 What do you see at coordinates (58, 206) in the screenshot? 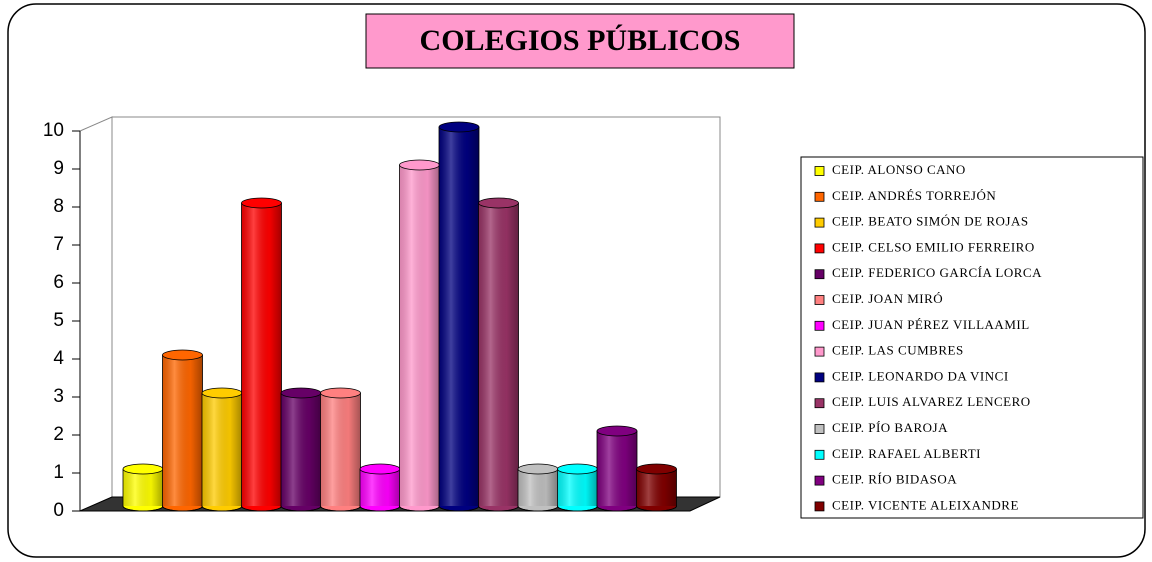
I see `y-tick-label: 8` at bounding box center [58, 206].